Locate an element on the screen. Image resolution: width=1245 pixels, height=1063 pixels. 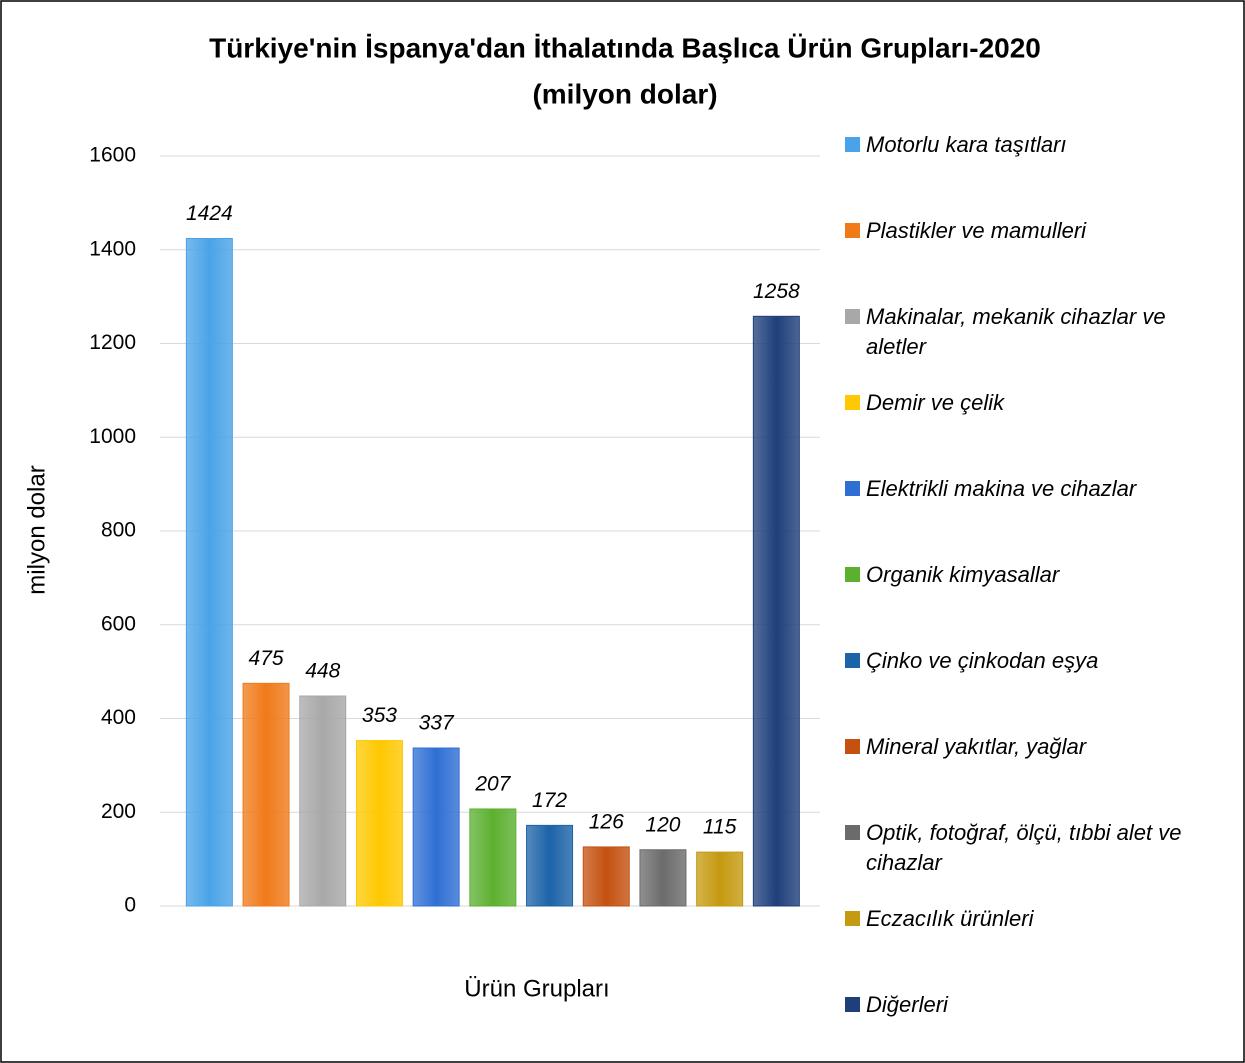
chart-subtitle: (milyon dolar) is located at coordinates (624, 93).